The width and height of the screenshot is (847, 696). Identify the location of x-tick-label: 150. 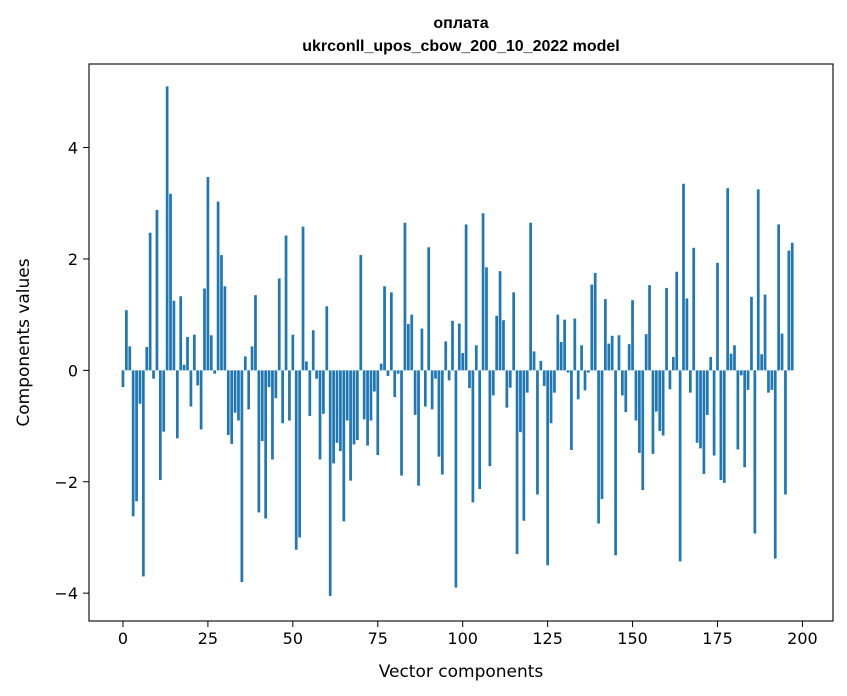
(632, 638).